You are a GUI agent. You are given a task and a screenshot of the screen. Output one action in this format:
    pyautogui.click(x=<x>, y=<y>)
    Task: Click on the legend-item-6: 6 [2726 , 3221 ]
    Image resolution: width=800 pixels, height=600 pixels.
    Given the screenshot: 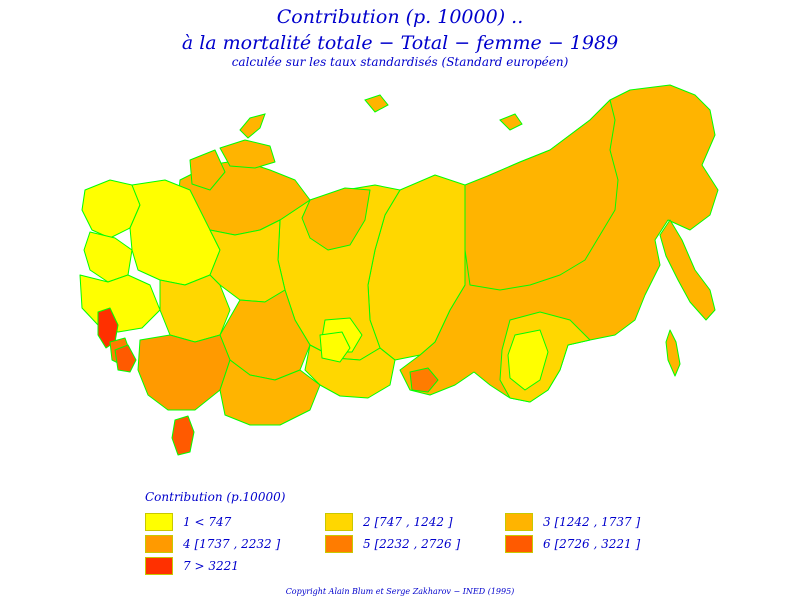 What is the action you would take?
    pyautogui.click(x=572, y=544)
    